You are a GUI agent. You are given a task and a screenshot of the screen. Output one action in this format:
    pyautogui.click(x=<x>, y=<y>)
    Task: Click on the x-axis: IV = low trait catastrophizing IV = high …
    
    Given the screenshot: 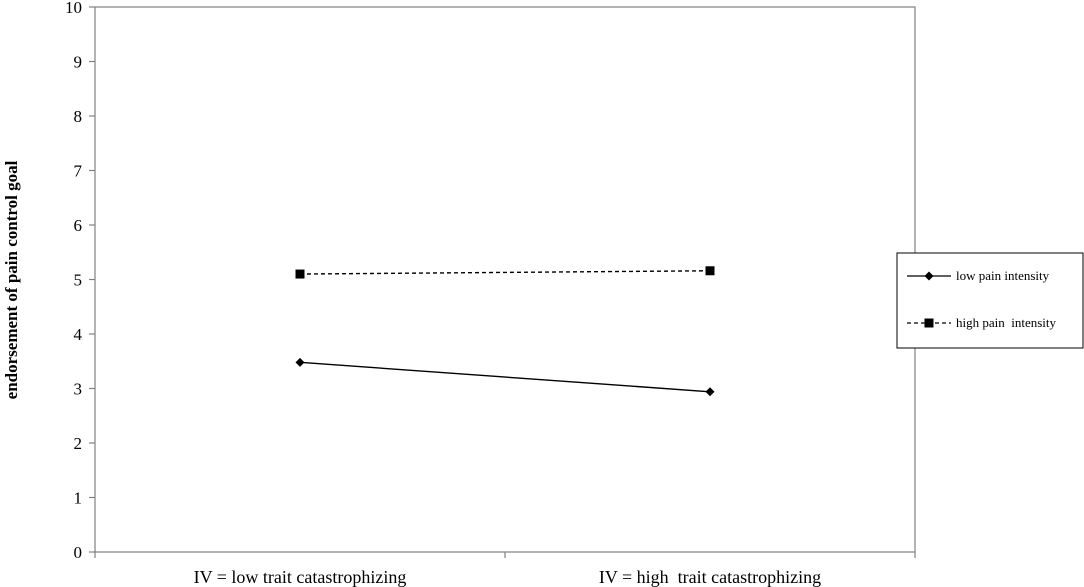 What is the action you would take?
    pyautogui.click(x=505, y=569)
    